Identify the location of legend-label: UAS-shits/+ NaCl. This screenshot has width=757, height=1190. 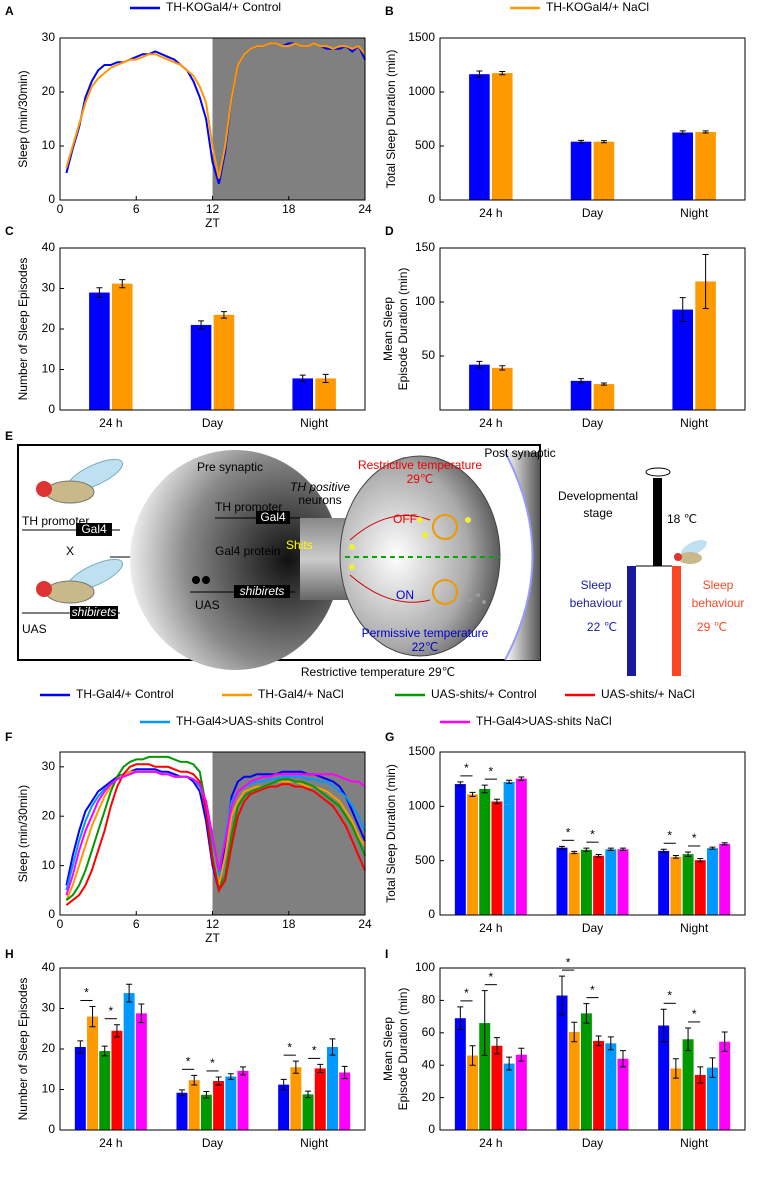
(648, 694).